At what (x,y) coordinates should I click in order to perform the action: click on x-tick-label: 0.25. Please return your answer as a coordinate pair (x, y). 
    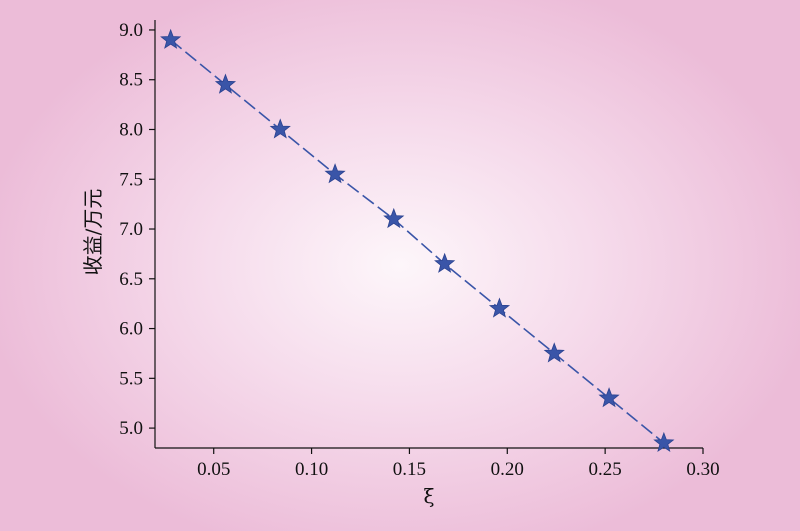
    Looking at the image, I should click on (605, 469).